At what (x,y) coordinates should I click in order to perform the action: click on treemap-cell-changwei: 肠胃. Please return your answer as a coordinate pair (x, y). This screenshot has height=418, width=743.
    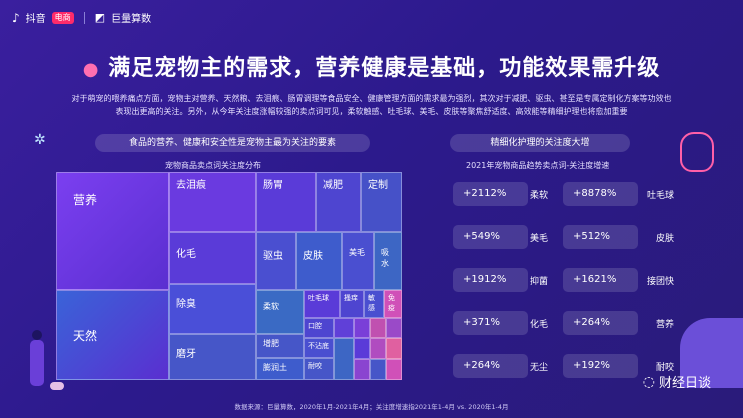
    Looking at the image, I should click on (286, 202).